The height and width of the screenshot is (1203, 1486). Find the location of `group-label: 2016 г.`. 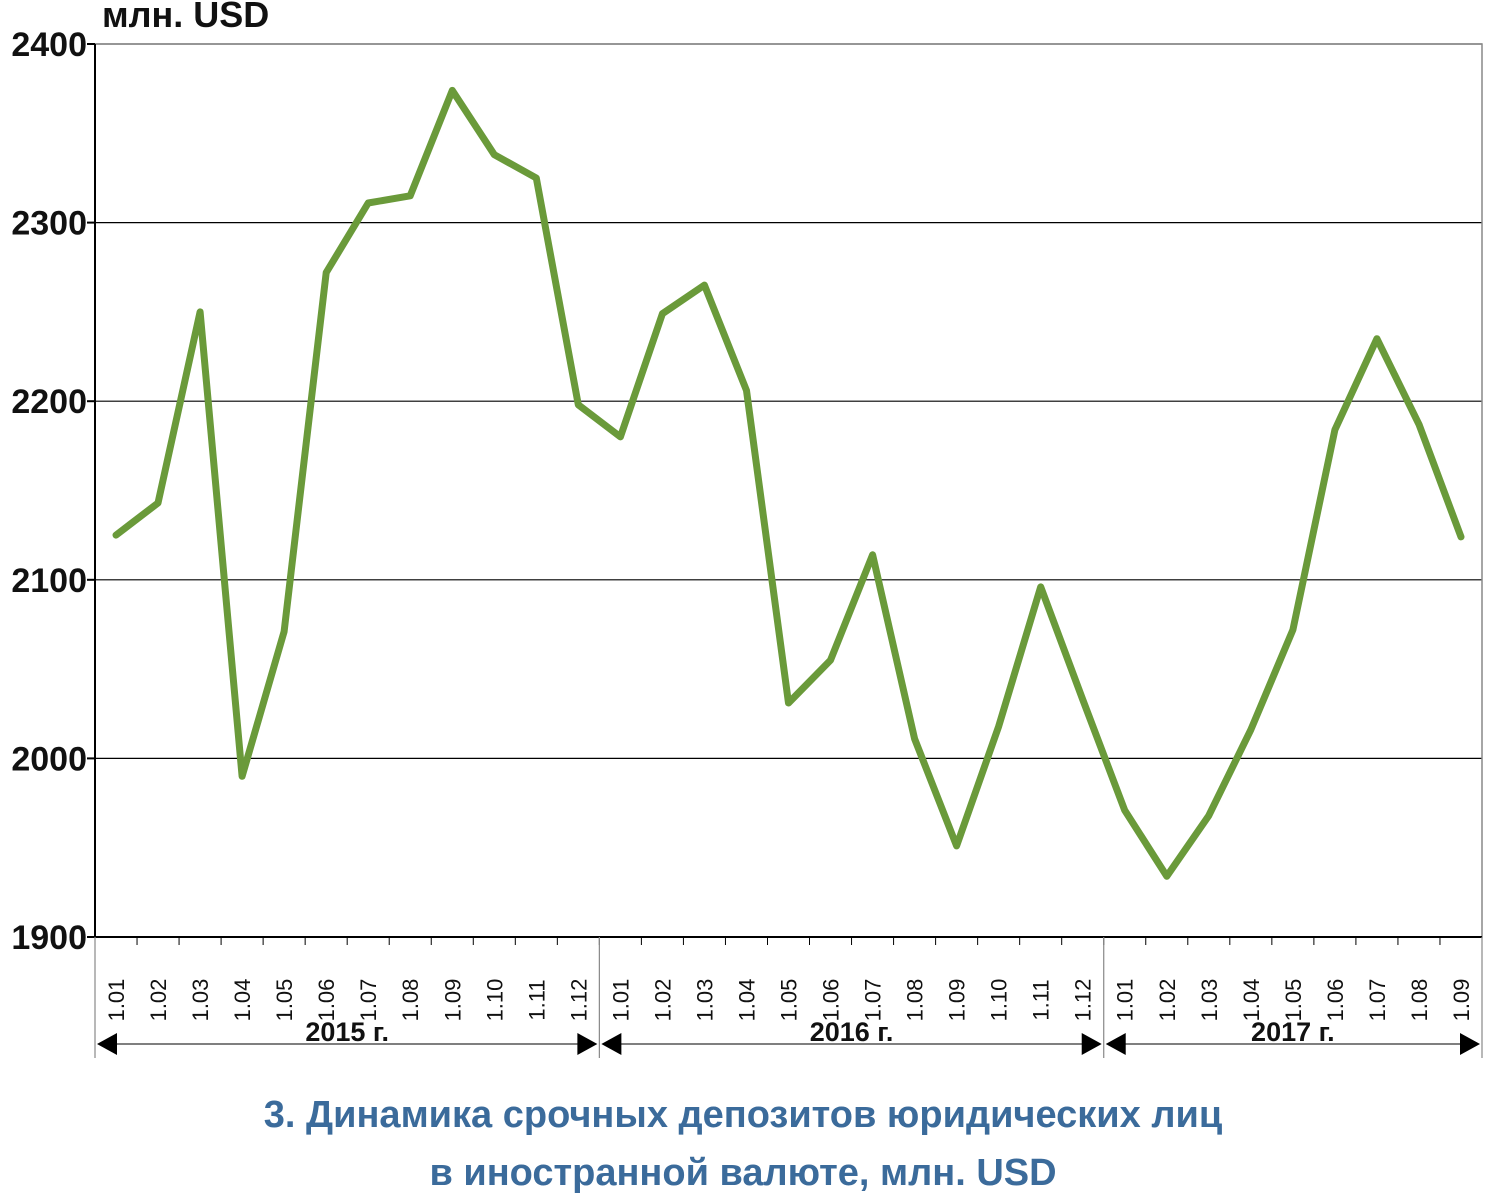

group-label: 2016 г. is located at coordinates (852, 1032).